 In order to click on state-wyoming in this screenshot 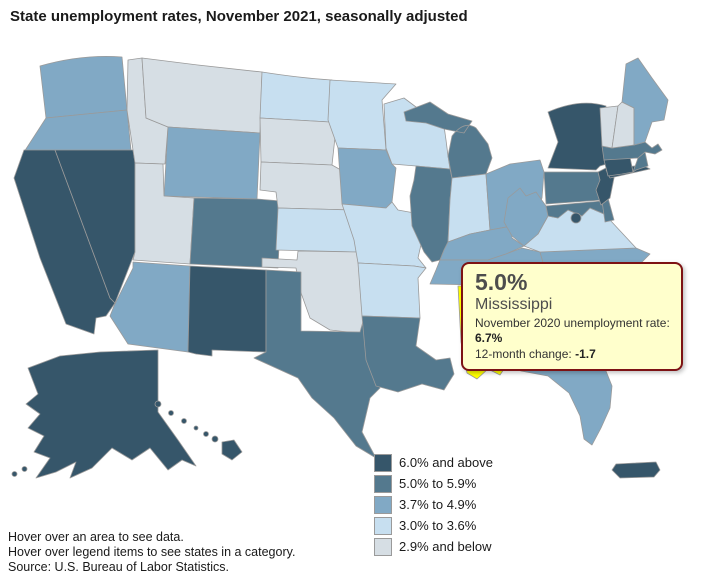, I will do `click(212, 163)`.